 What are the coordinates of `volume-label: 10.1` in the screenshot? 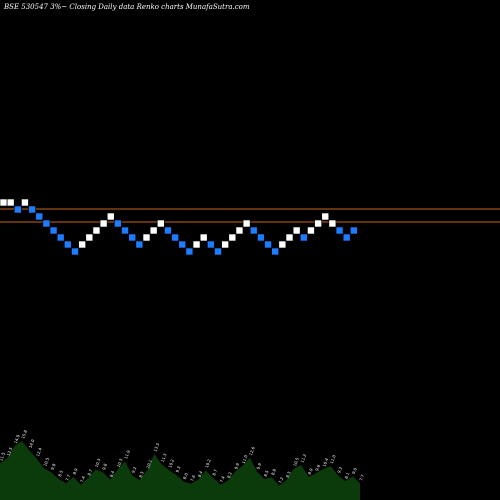 It's located at (149, 464).